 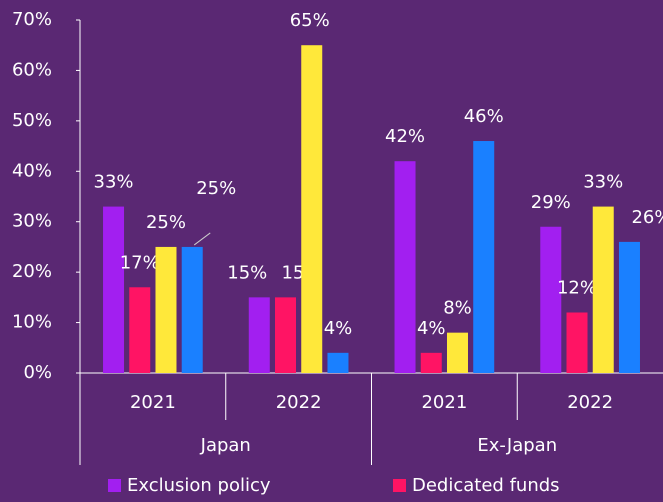 I want to click on data-label: 65%, so click(x=310, y=20).